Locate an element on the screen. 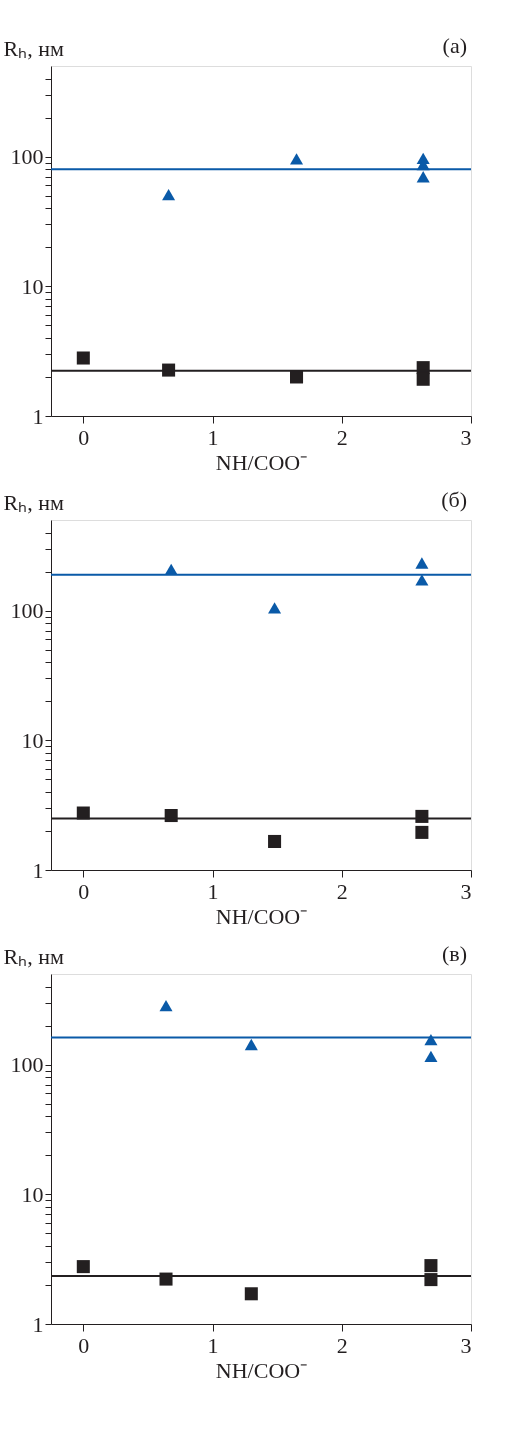 This screenshot has width=530, height=1430. text: (б) is located at coordinates (454, 499).